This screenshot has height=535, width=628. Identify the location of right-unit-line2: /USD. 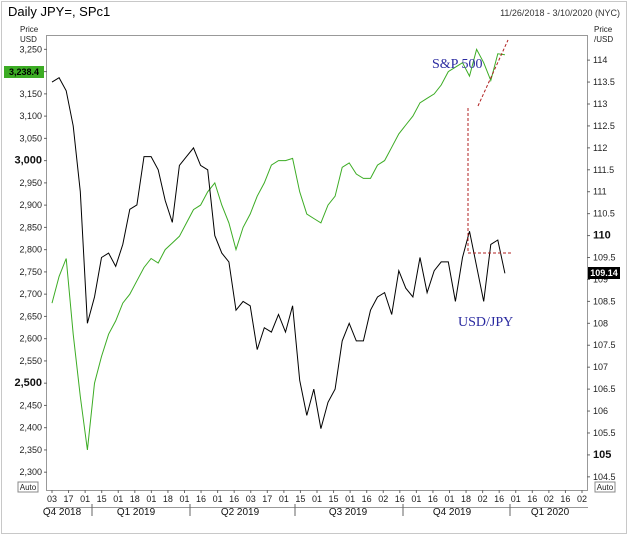
(603, 39).